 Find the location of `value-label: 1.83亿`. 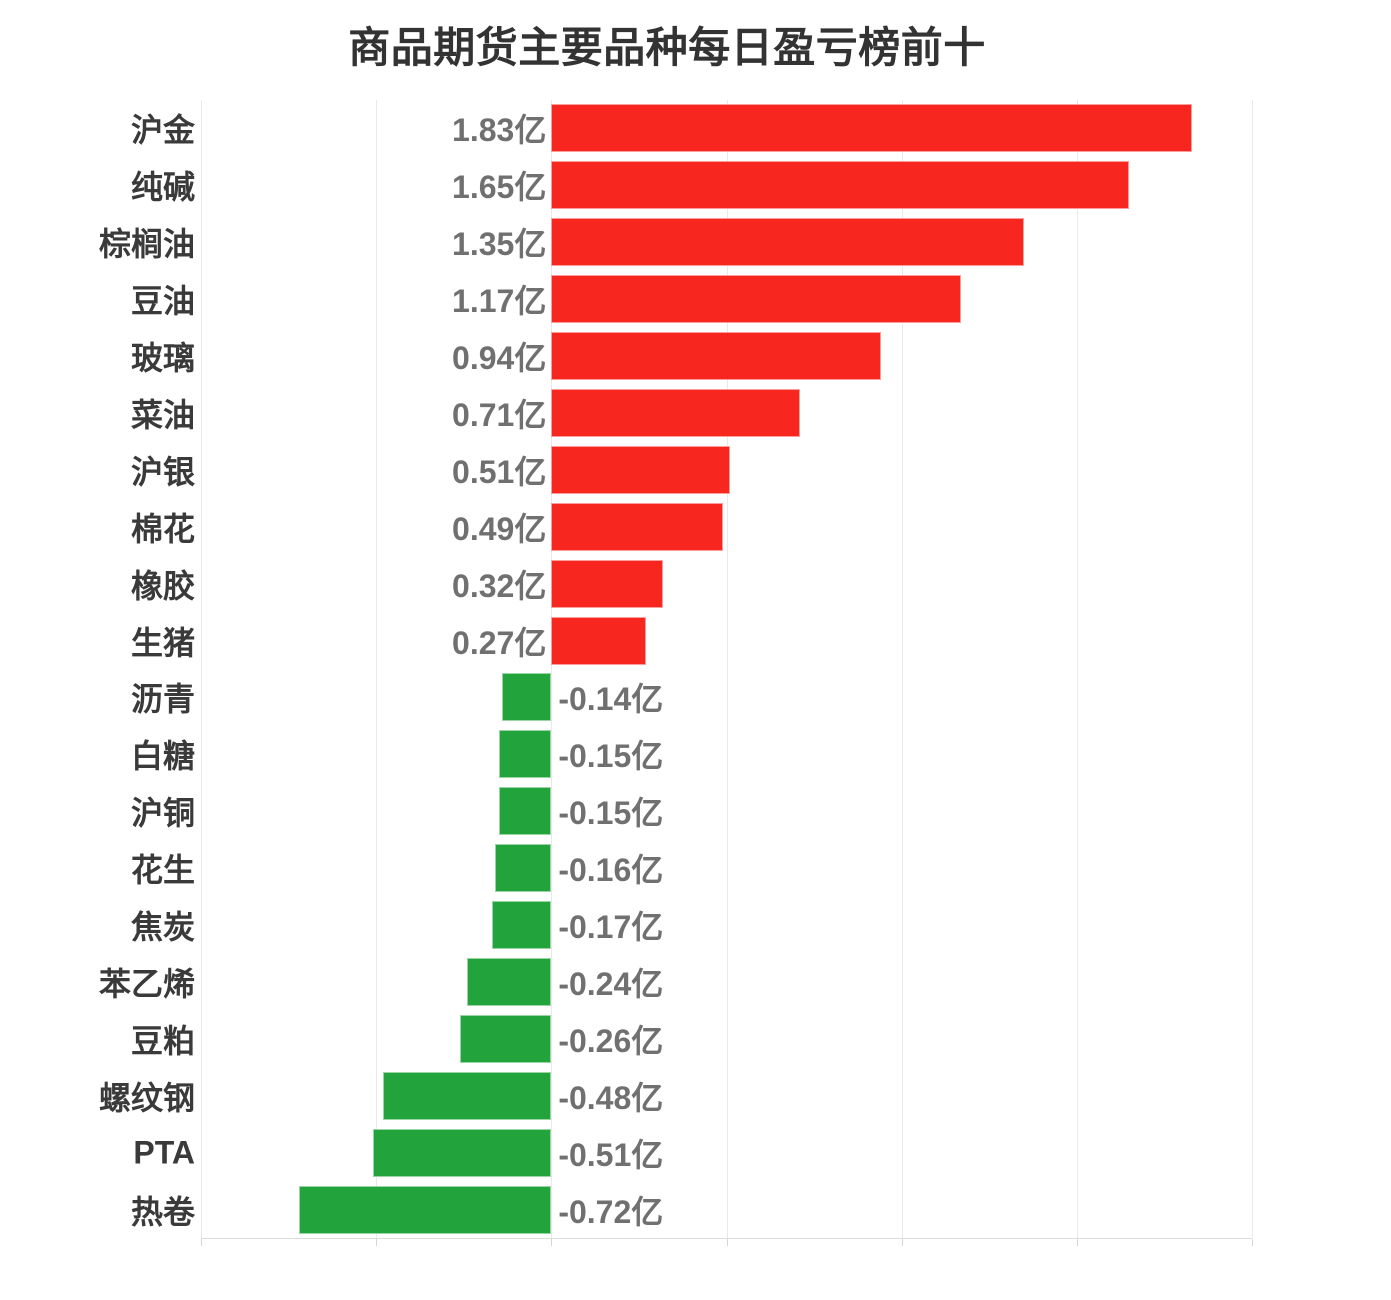

value-label: 1.83亿 is located at coordinates (499, 130).